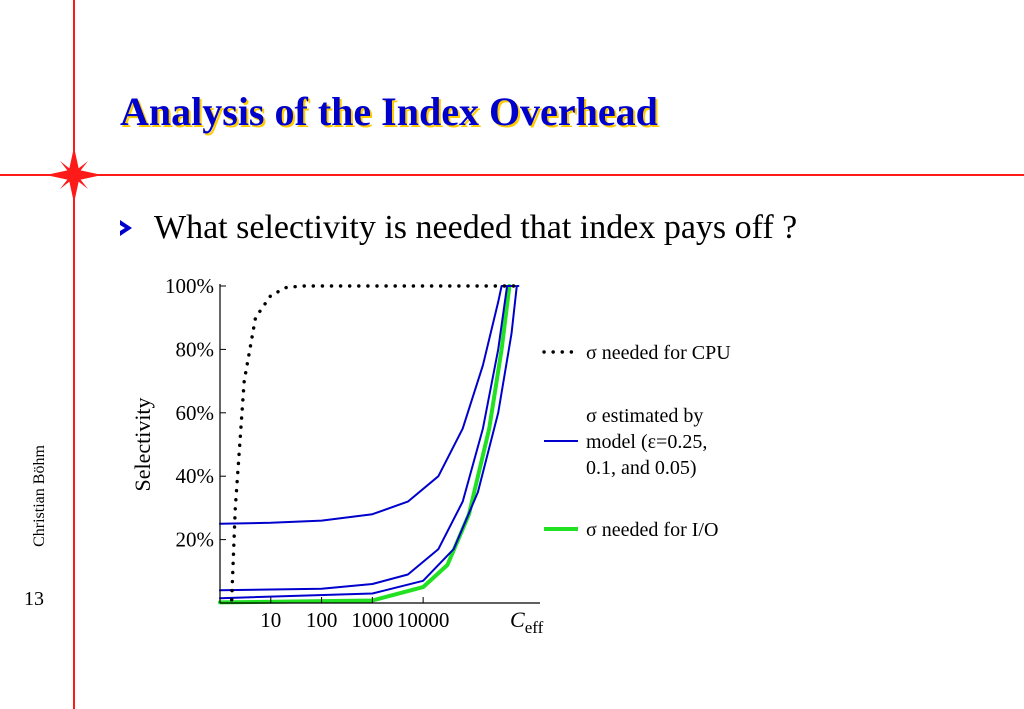 Image resolution: width=1024 pixels, height=709 pixels. What do you see at coordinates (652, 530) in the screenshot?
I see `legend-label-io: σ needed for I/O` at bounding box center [652, 530].